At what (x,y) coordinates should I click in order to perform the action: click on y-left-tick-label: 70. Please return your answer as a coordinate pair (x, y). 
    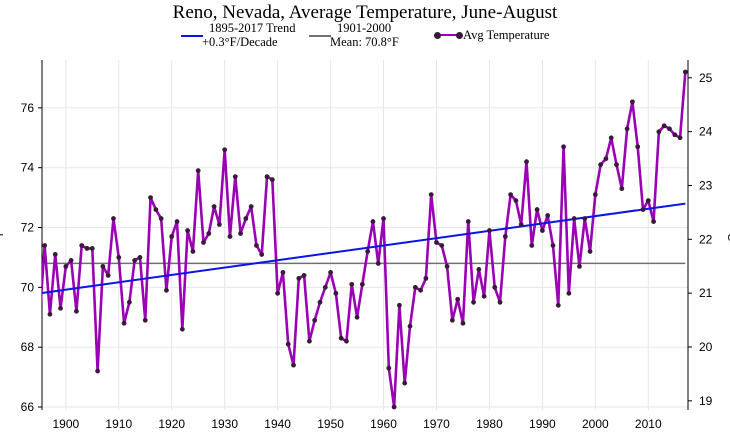
    Looking at the image, I should click on (28, 287).